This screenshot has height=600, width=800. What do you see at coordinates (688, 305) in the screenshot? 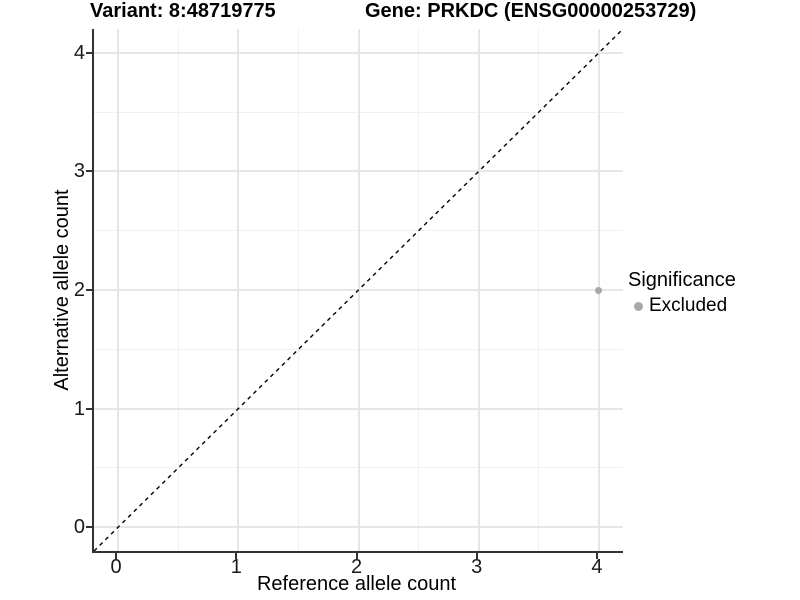
I see `legend-item-label: Excluded` at bounding box center [688, 305].